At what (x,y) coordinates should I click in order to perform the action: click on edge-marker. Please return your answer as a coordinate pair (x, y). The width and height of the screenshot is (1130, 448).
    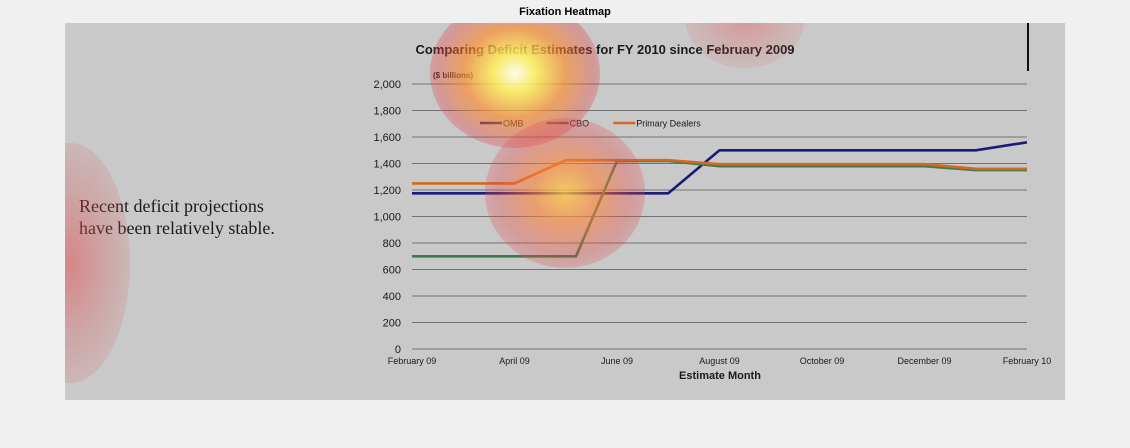
    Looking at the image, I should click on (1028, 47).